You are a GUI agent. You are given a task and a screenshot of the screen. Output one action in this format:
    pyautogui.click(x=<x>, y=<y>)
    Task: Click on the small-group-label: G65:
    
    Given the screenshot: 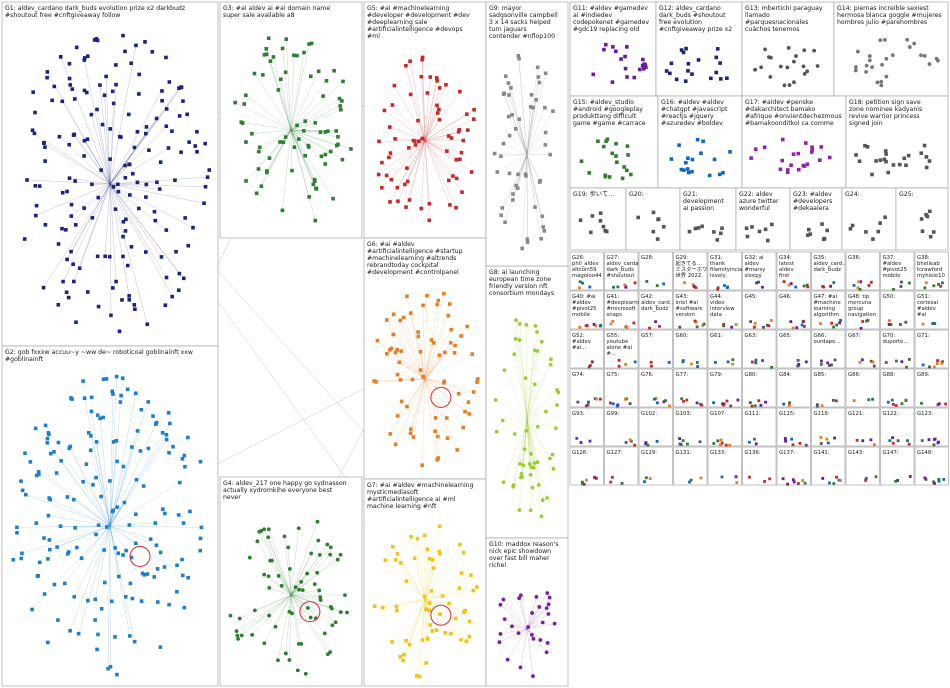 What is the action you would take?
    pyautogui.click(x=785, y=336)
    